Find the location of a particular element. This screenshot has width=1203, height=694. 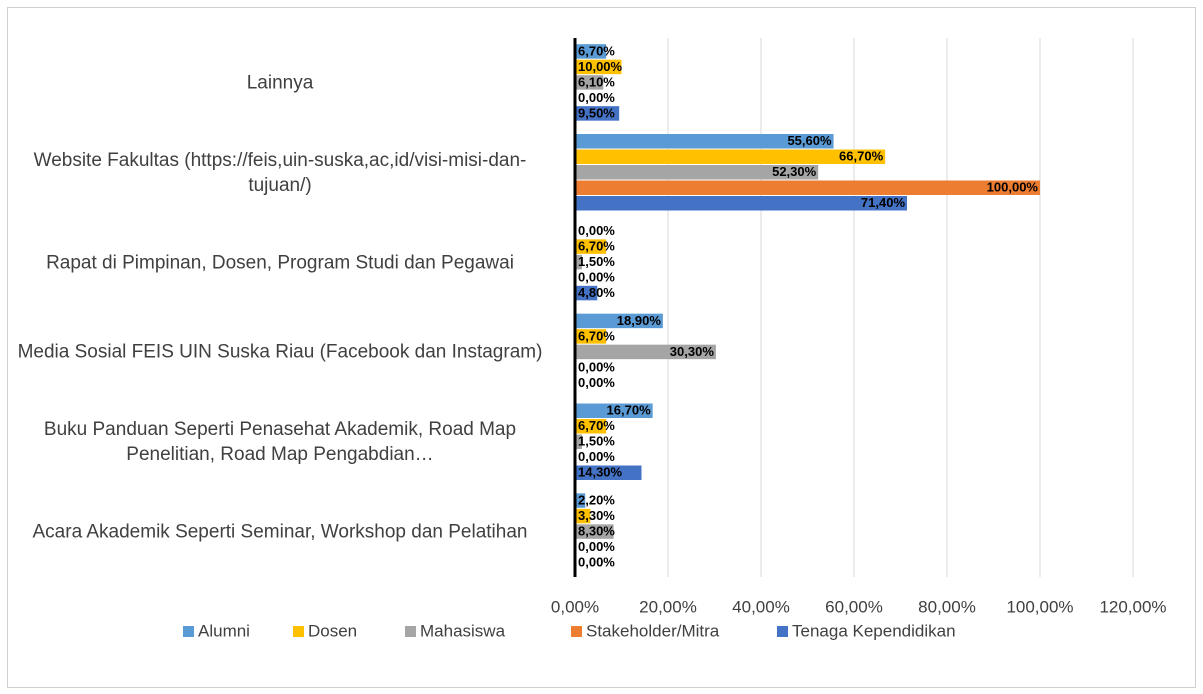

category-label: Lainnya is located at coordinates (280, 83).